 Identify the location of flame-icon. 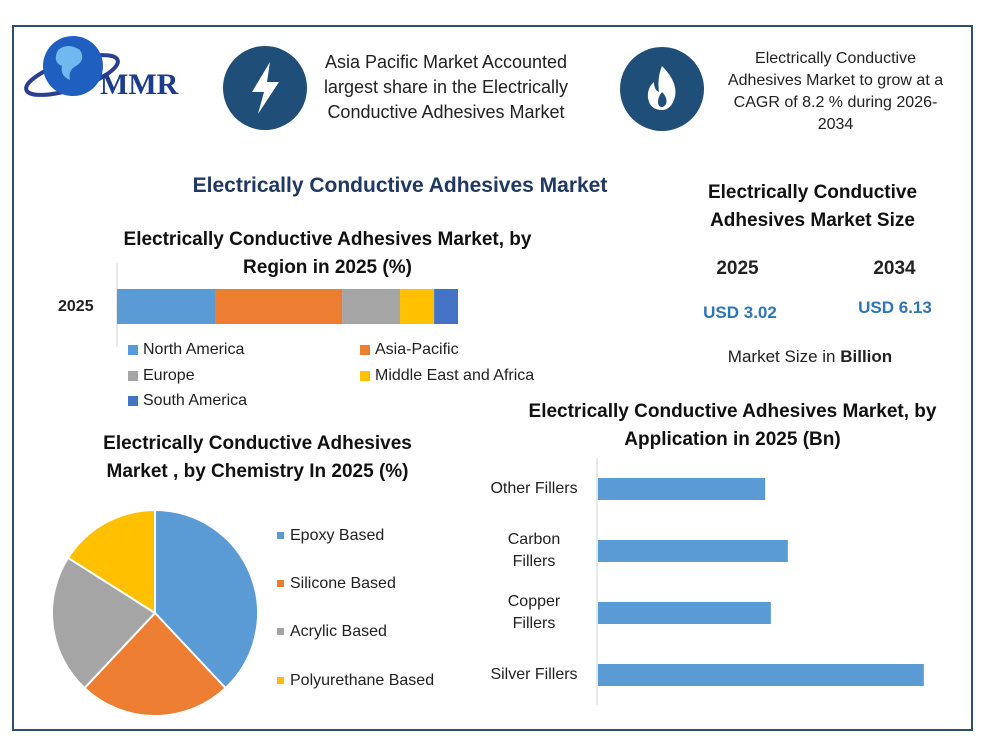
(661, 88).